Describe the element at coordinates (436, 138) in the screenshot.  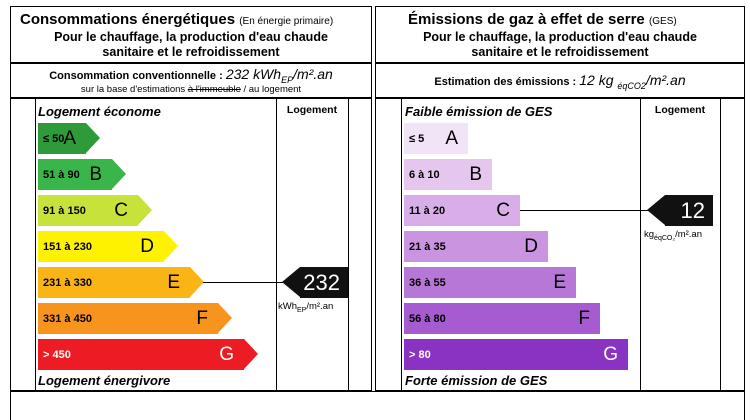
I see `ges-class-bar-a: ≤ 5 A` at that location.